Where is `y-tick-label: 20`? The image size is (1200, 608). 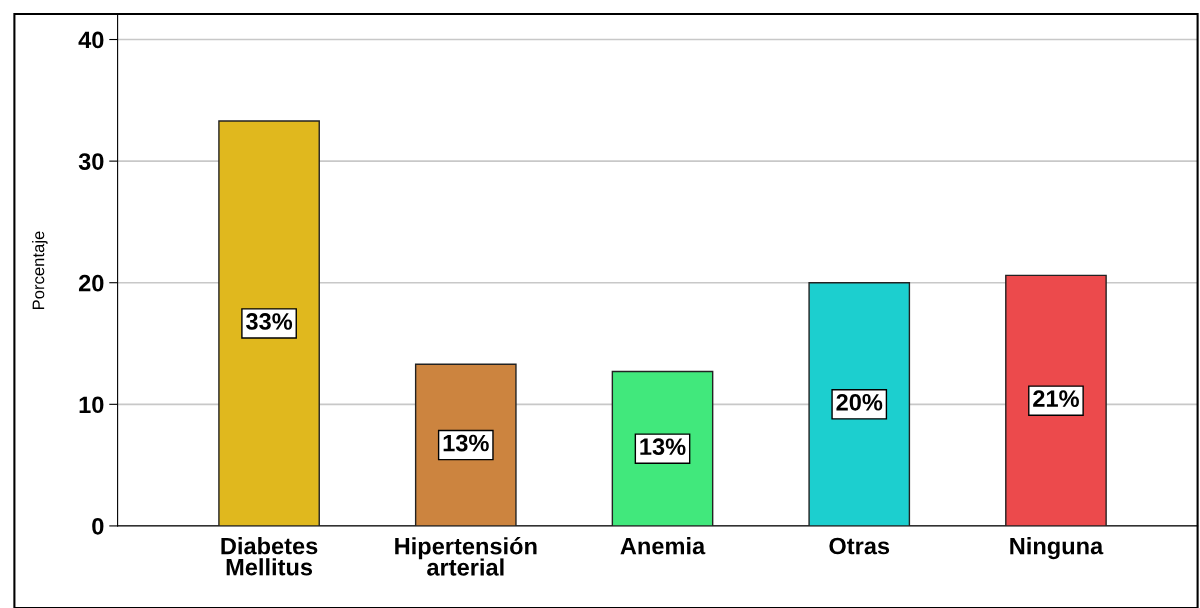 y-tick-label: 20 is located at coordinates (91, 283).